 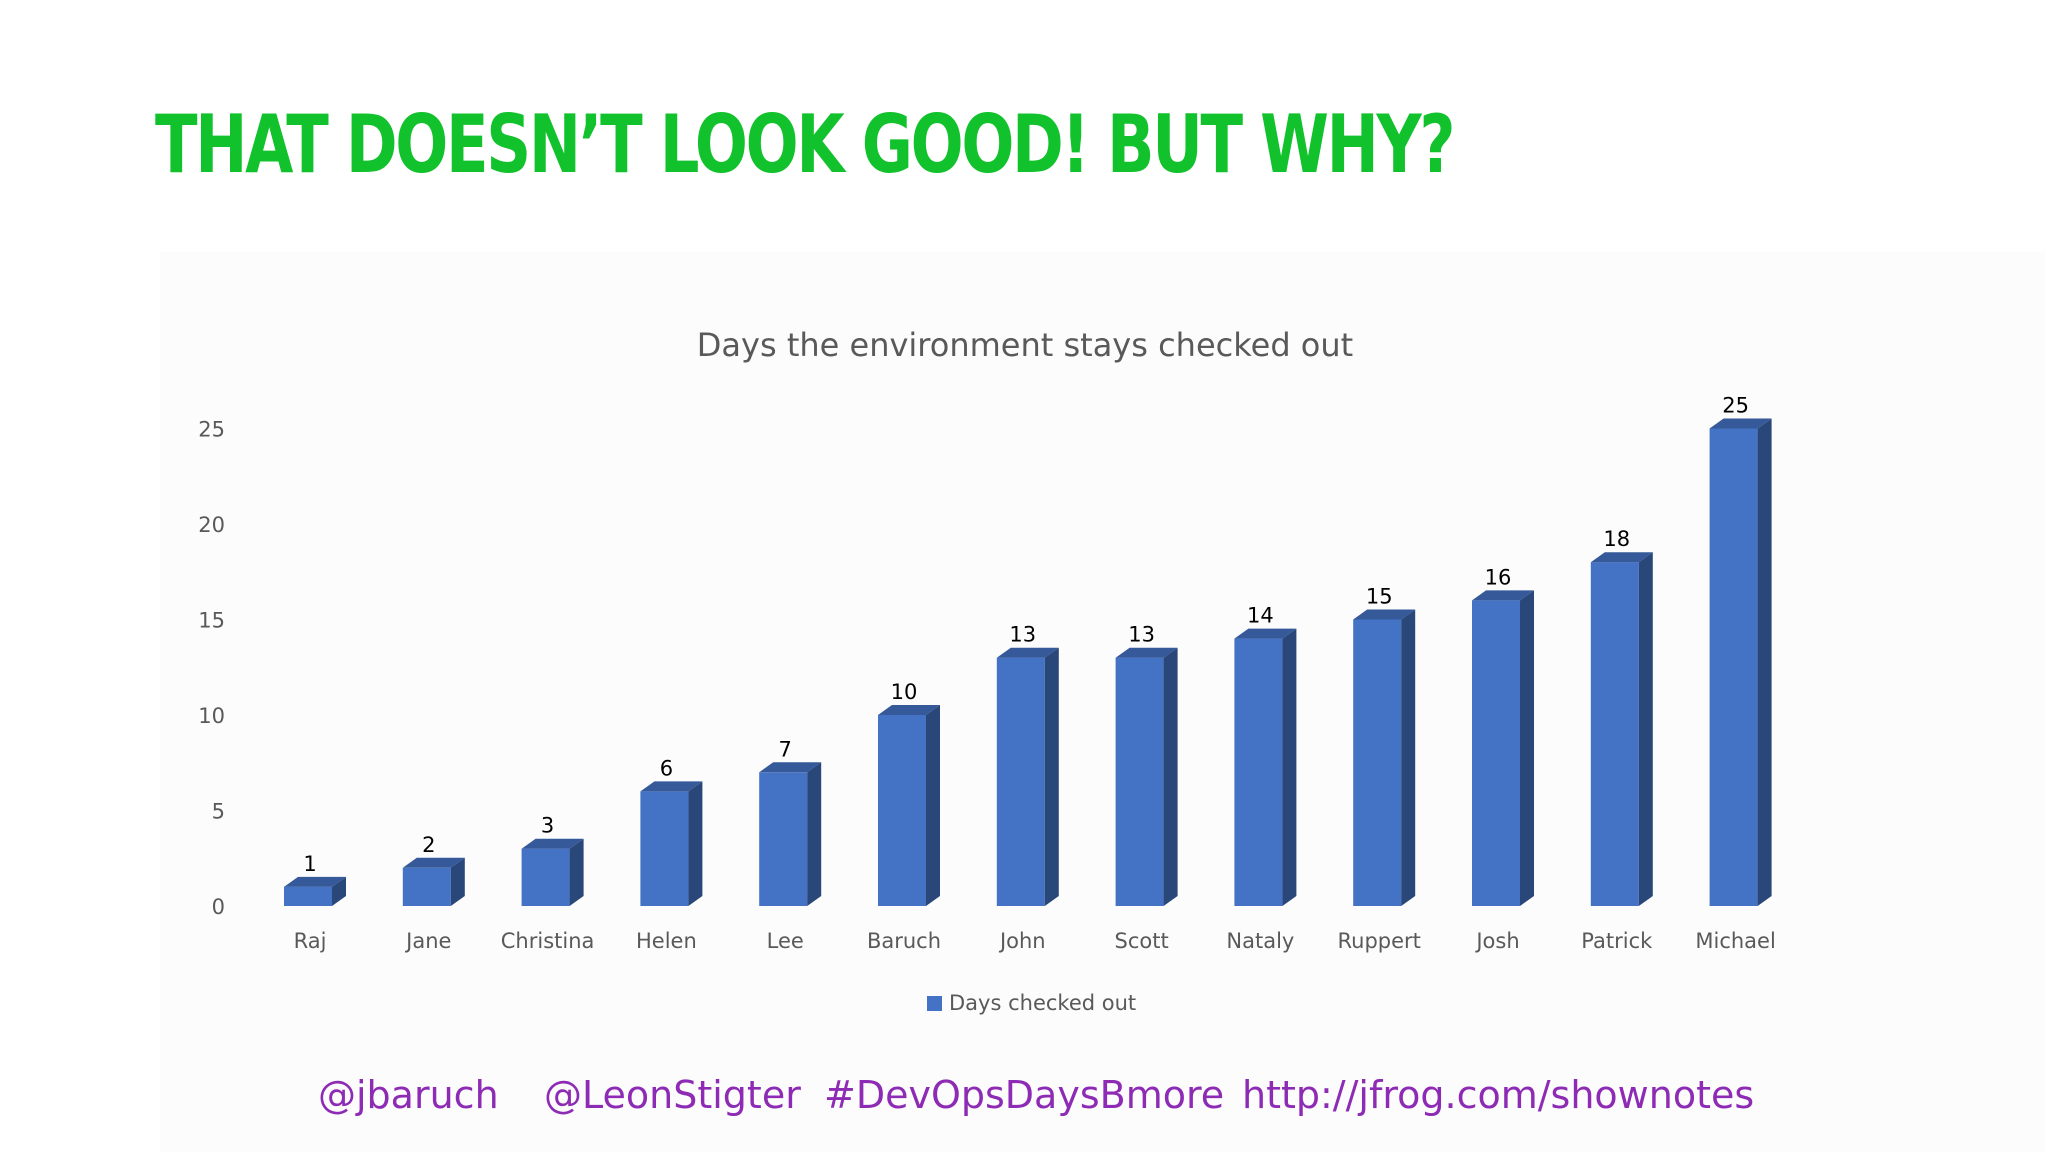 I want to click on x-tick-label: Michael, so click(x=1735, y=941).